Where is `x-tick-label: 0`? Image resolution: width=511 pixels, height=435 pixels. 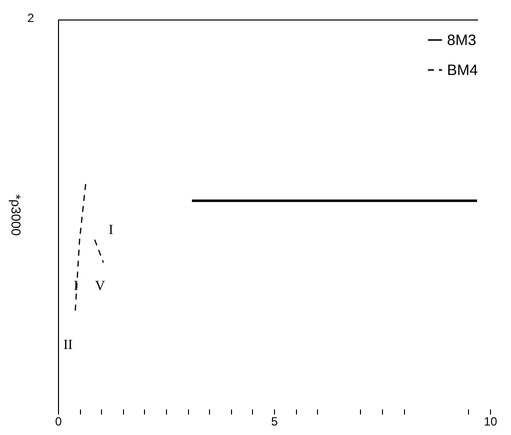 x-tick-label: 0 is located at coordinates (58, 421).